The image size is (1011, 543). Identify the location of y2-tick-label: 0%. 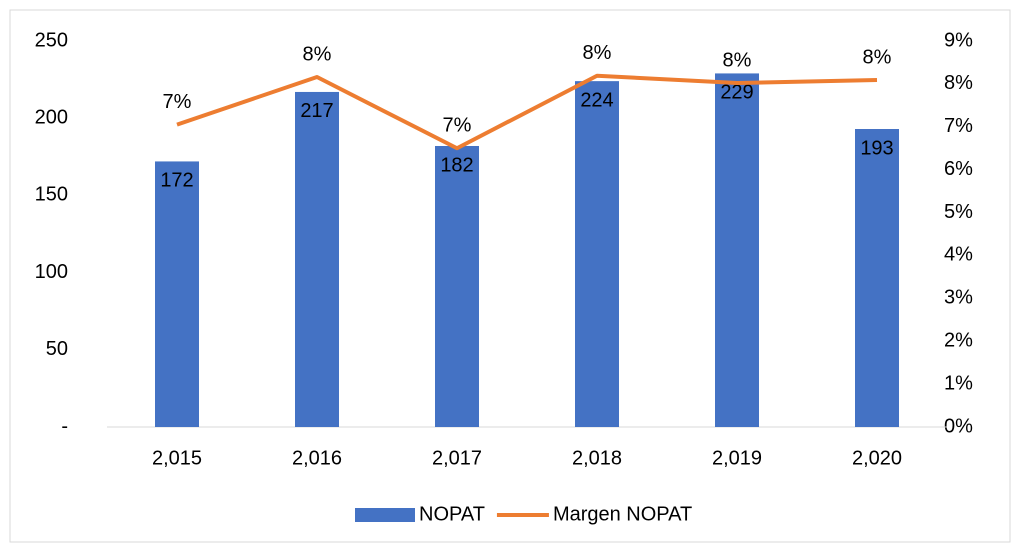
(958, 426).